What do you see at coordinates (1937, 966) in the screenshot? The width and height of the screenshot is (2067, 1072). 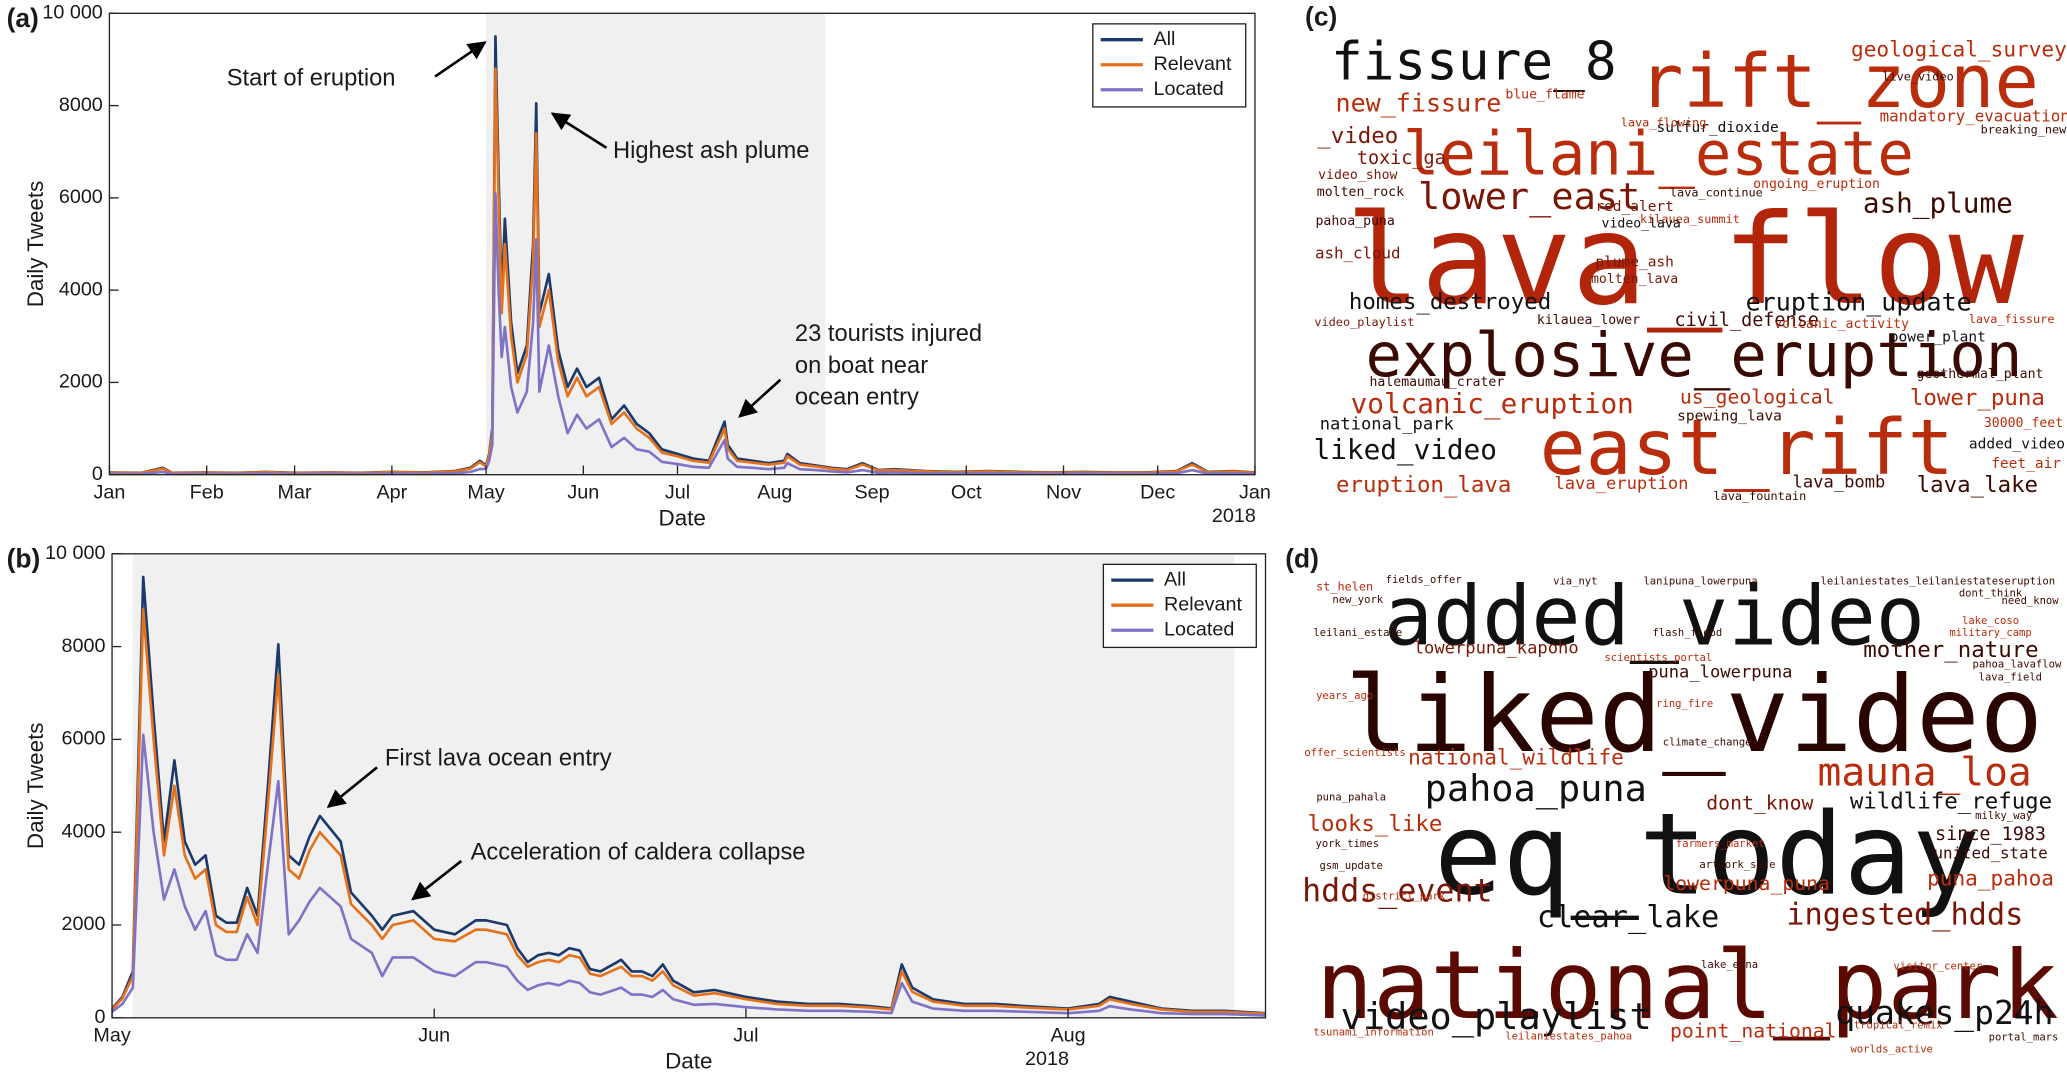 I see `word: visitor_center` at bounding box center [1937, 966].